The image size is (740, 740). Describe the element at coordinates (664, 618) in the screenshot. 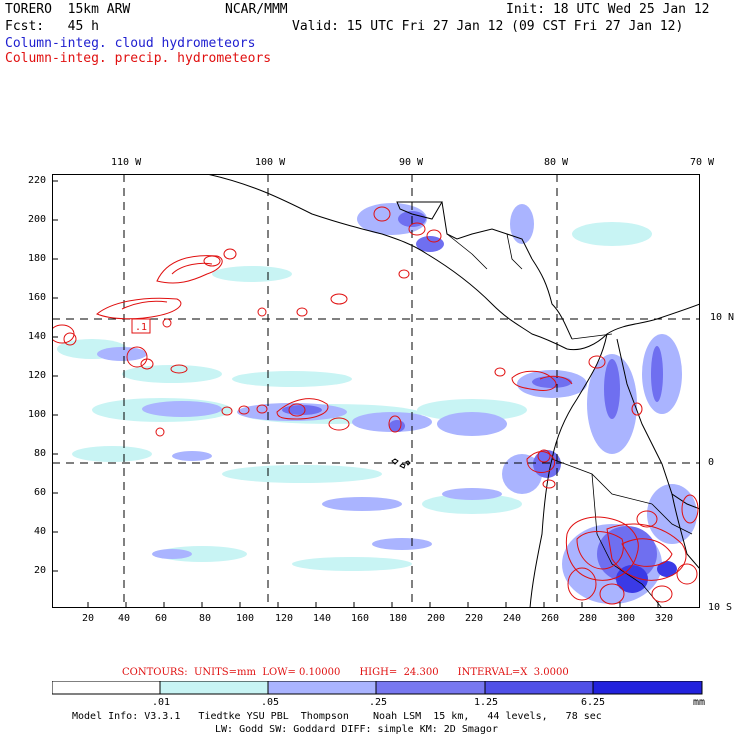

I see `x-tick-320: 320` at that location.